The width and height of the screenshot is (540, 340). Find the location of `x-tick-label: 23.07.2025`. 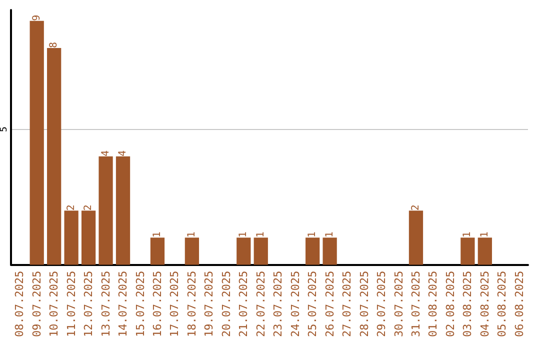

x-tick-label: 23.07.2025 is located at coordinates (278, 304).